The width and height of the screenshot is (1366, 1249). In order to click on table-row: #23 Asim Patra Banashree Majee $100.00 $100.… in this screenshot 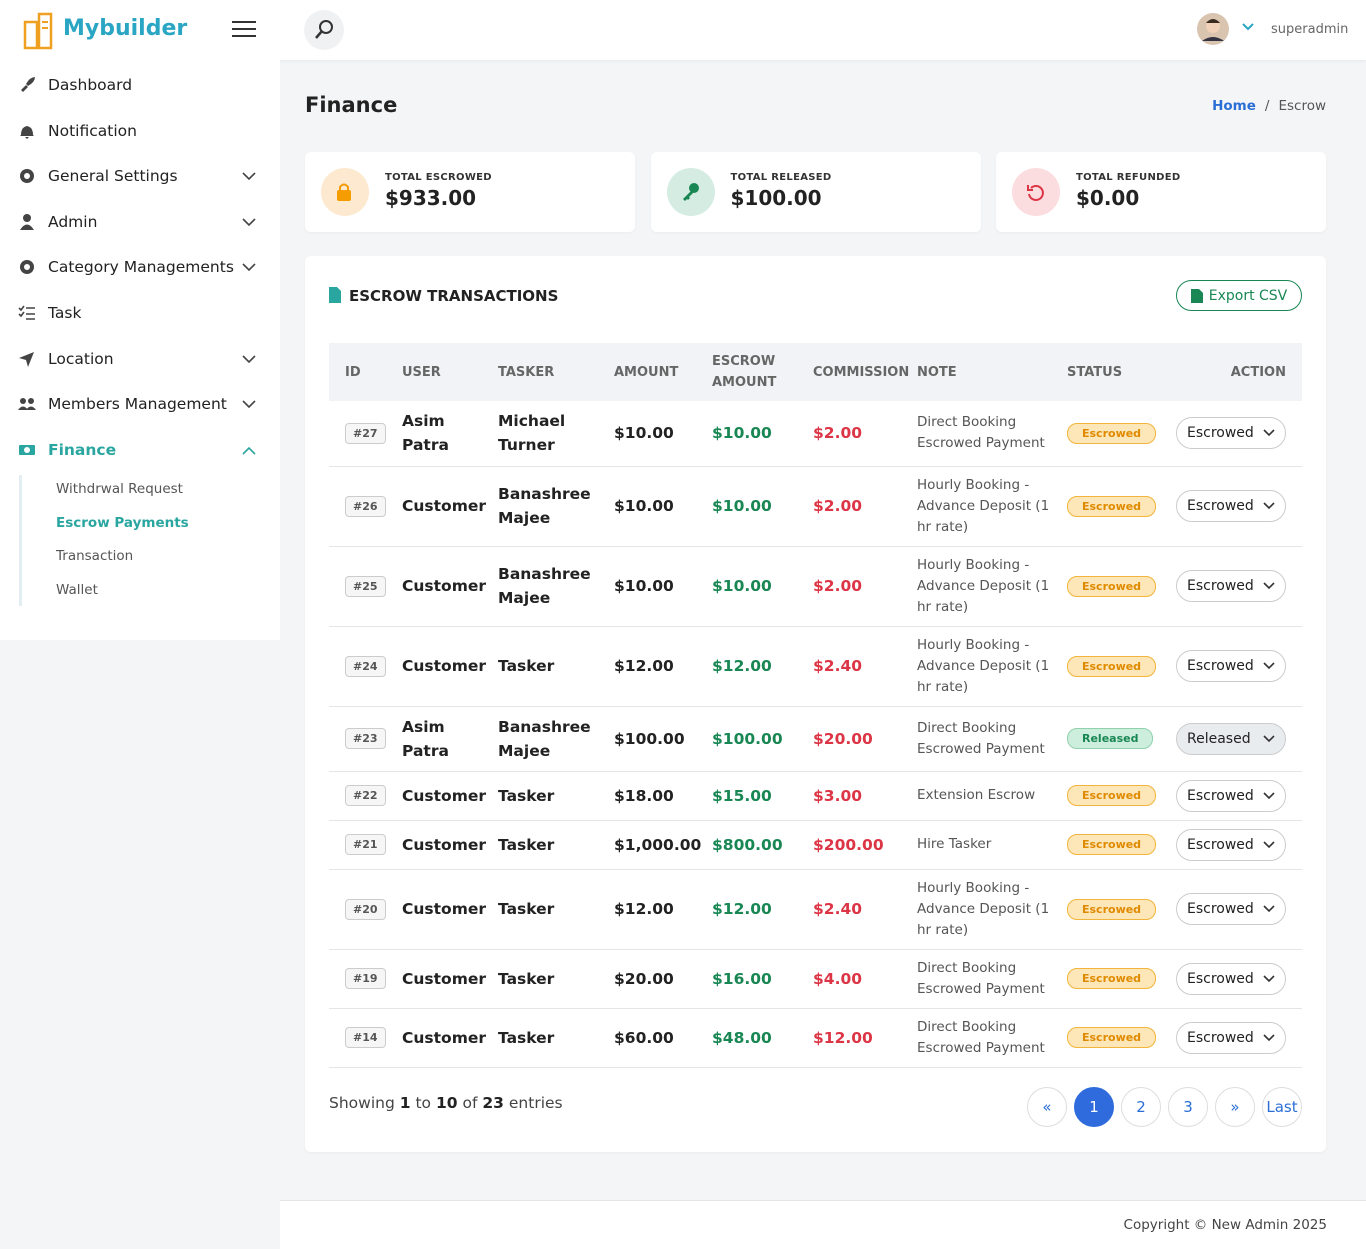, I will do `click(815, 739)`.